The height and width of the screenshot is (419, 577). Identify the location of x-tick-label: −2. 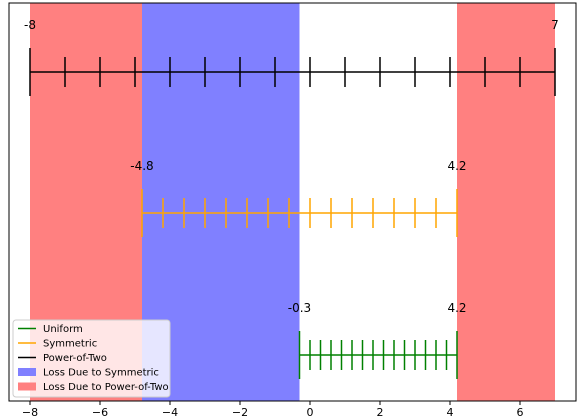
(240, 412).